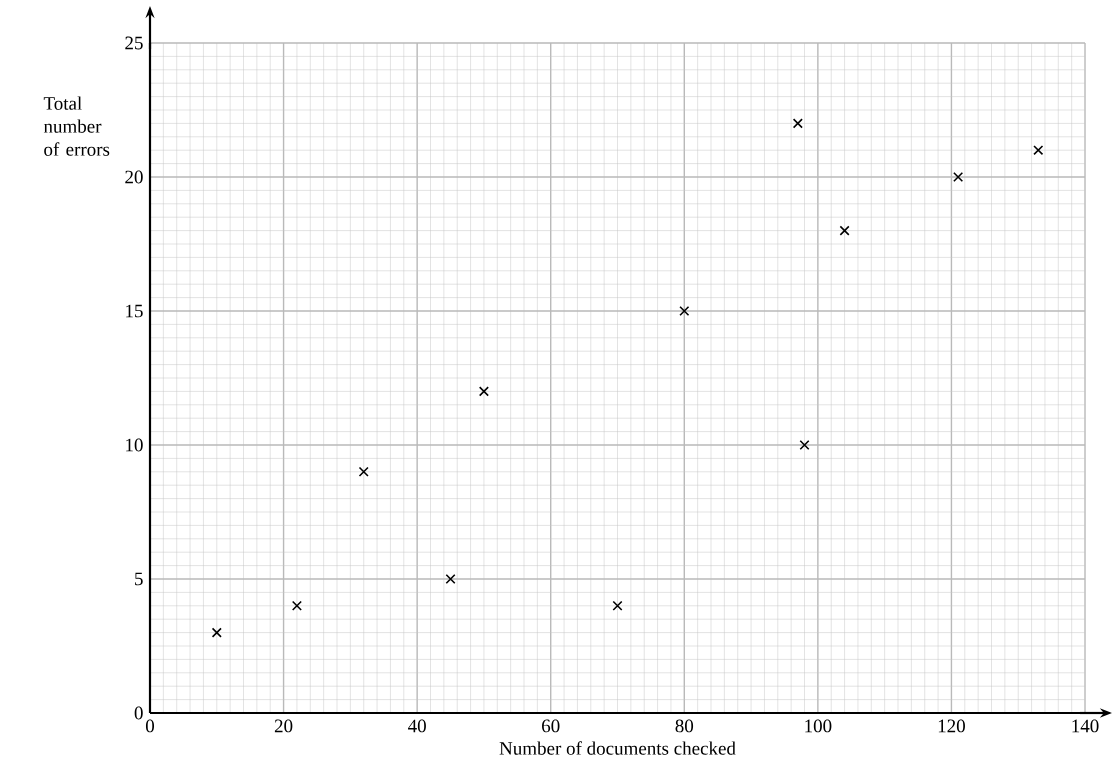  Describe the element at coordinates (283, 726) in the screenshot. I see `x-tick-label: 20` at that location.